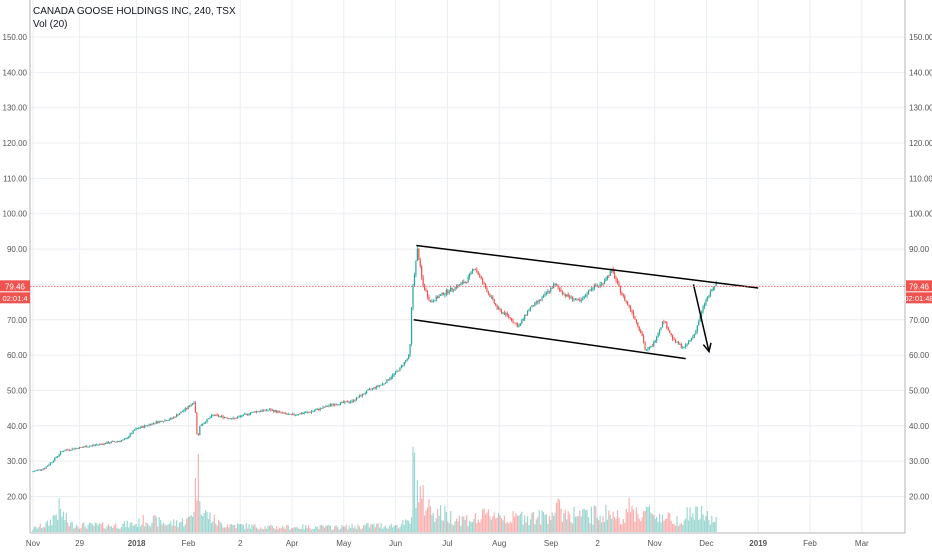 Image resolution: width=932 pixels, height=555 pixels. I want to click on y-tick-label-left: 100.00, so click(15, 214).